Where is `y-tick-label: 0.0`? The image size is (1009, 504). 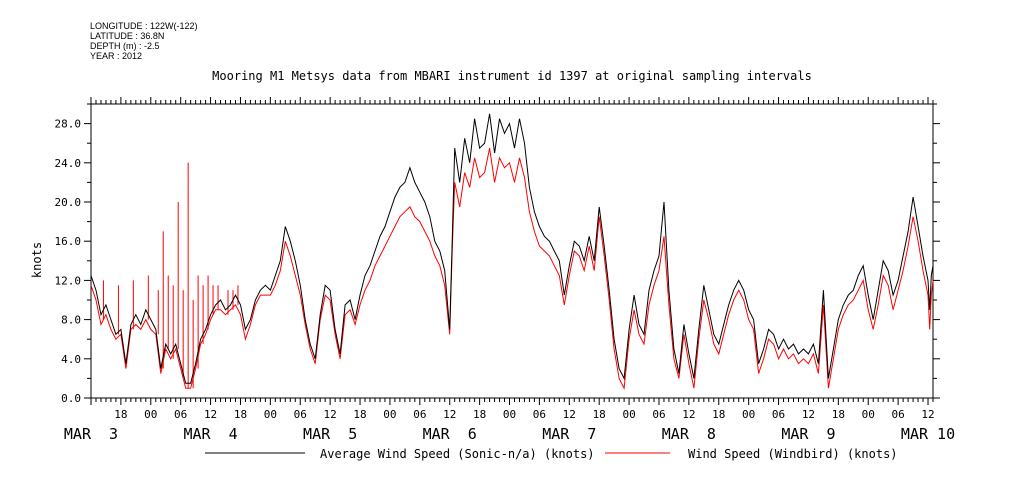
y-tick-label: 0.0 is located at coordinates (71, 398).